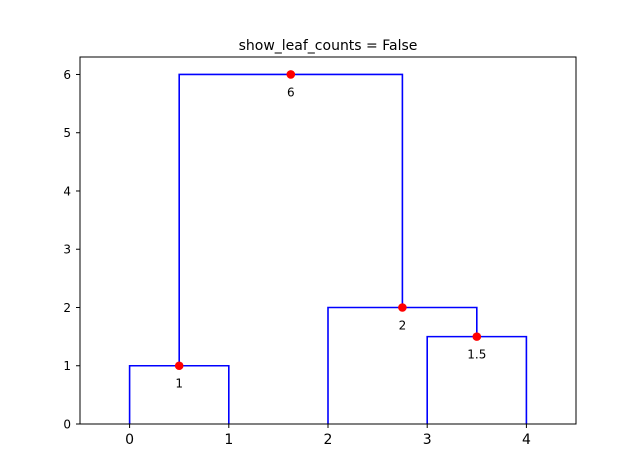 The image size is (640, 476). What do you see at coordinates (476, 355) in the screenshot?
I see `merge-node-label-1: 1.5` at bounding box center [476, 355].